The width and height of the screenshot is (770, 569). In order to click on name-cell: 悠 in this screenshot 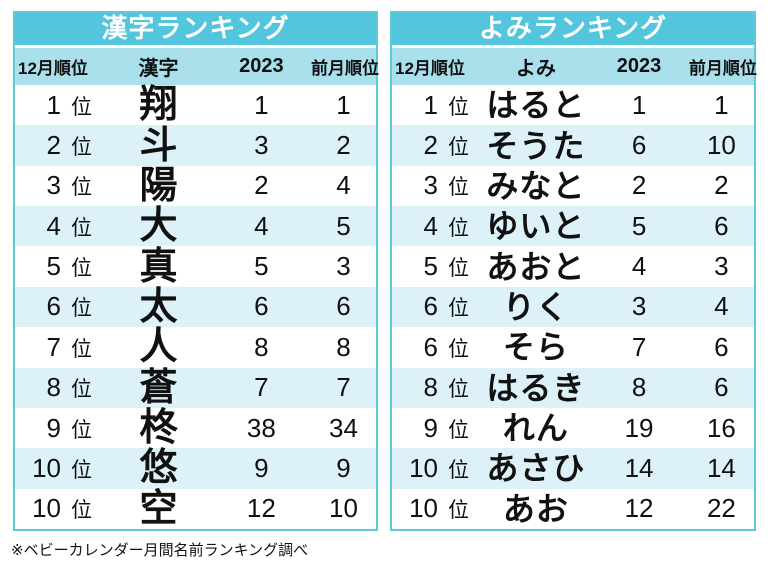, I will do `click(158, 468)`.